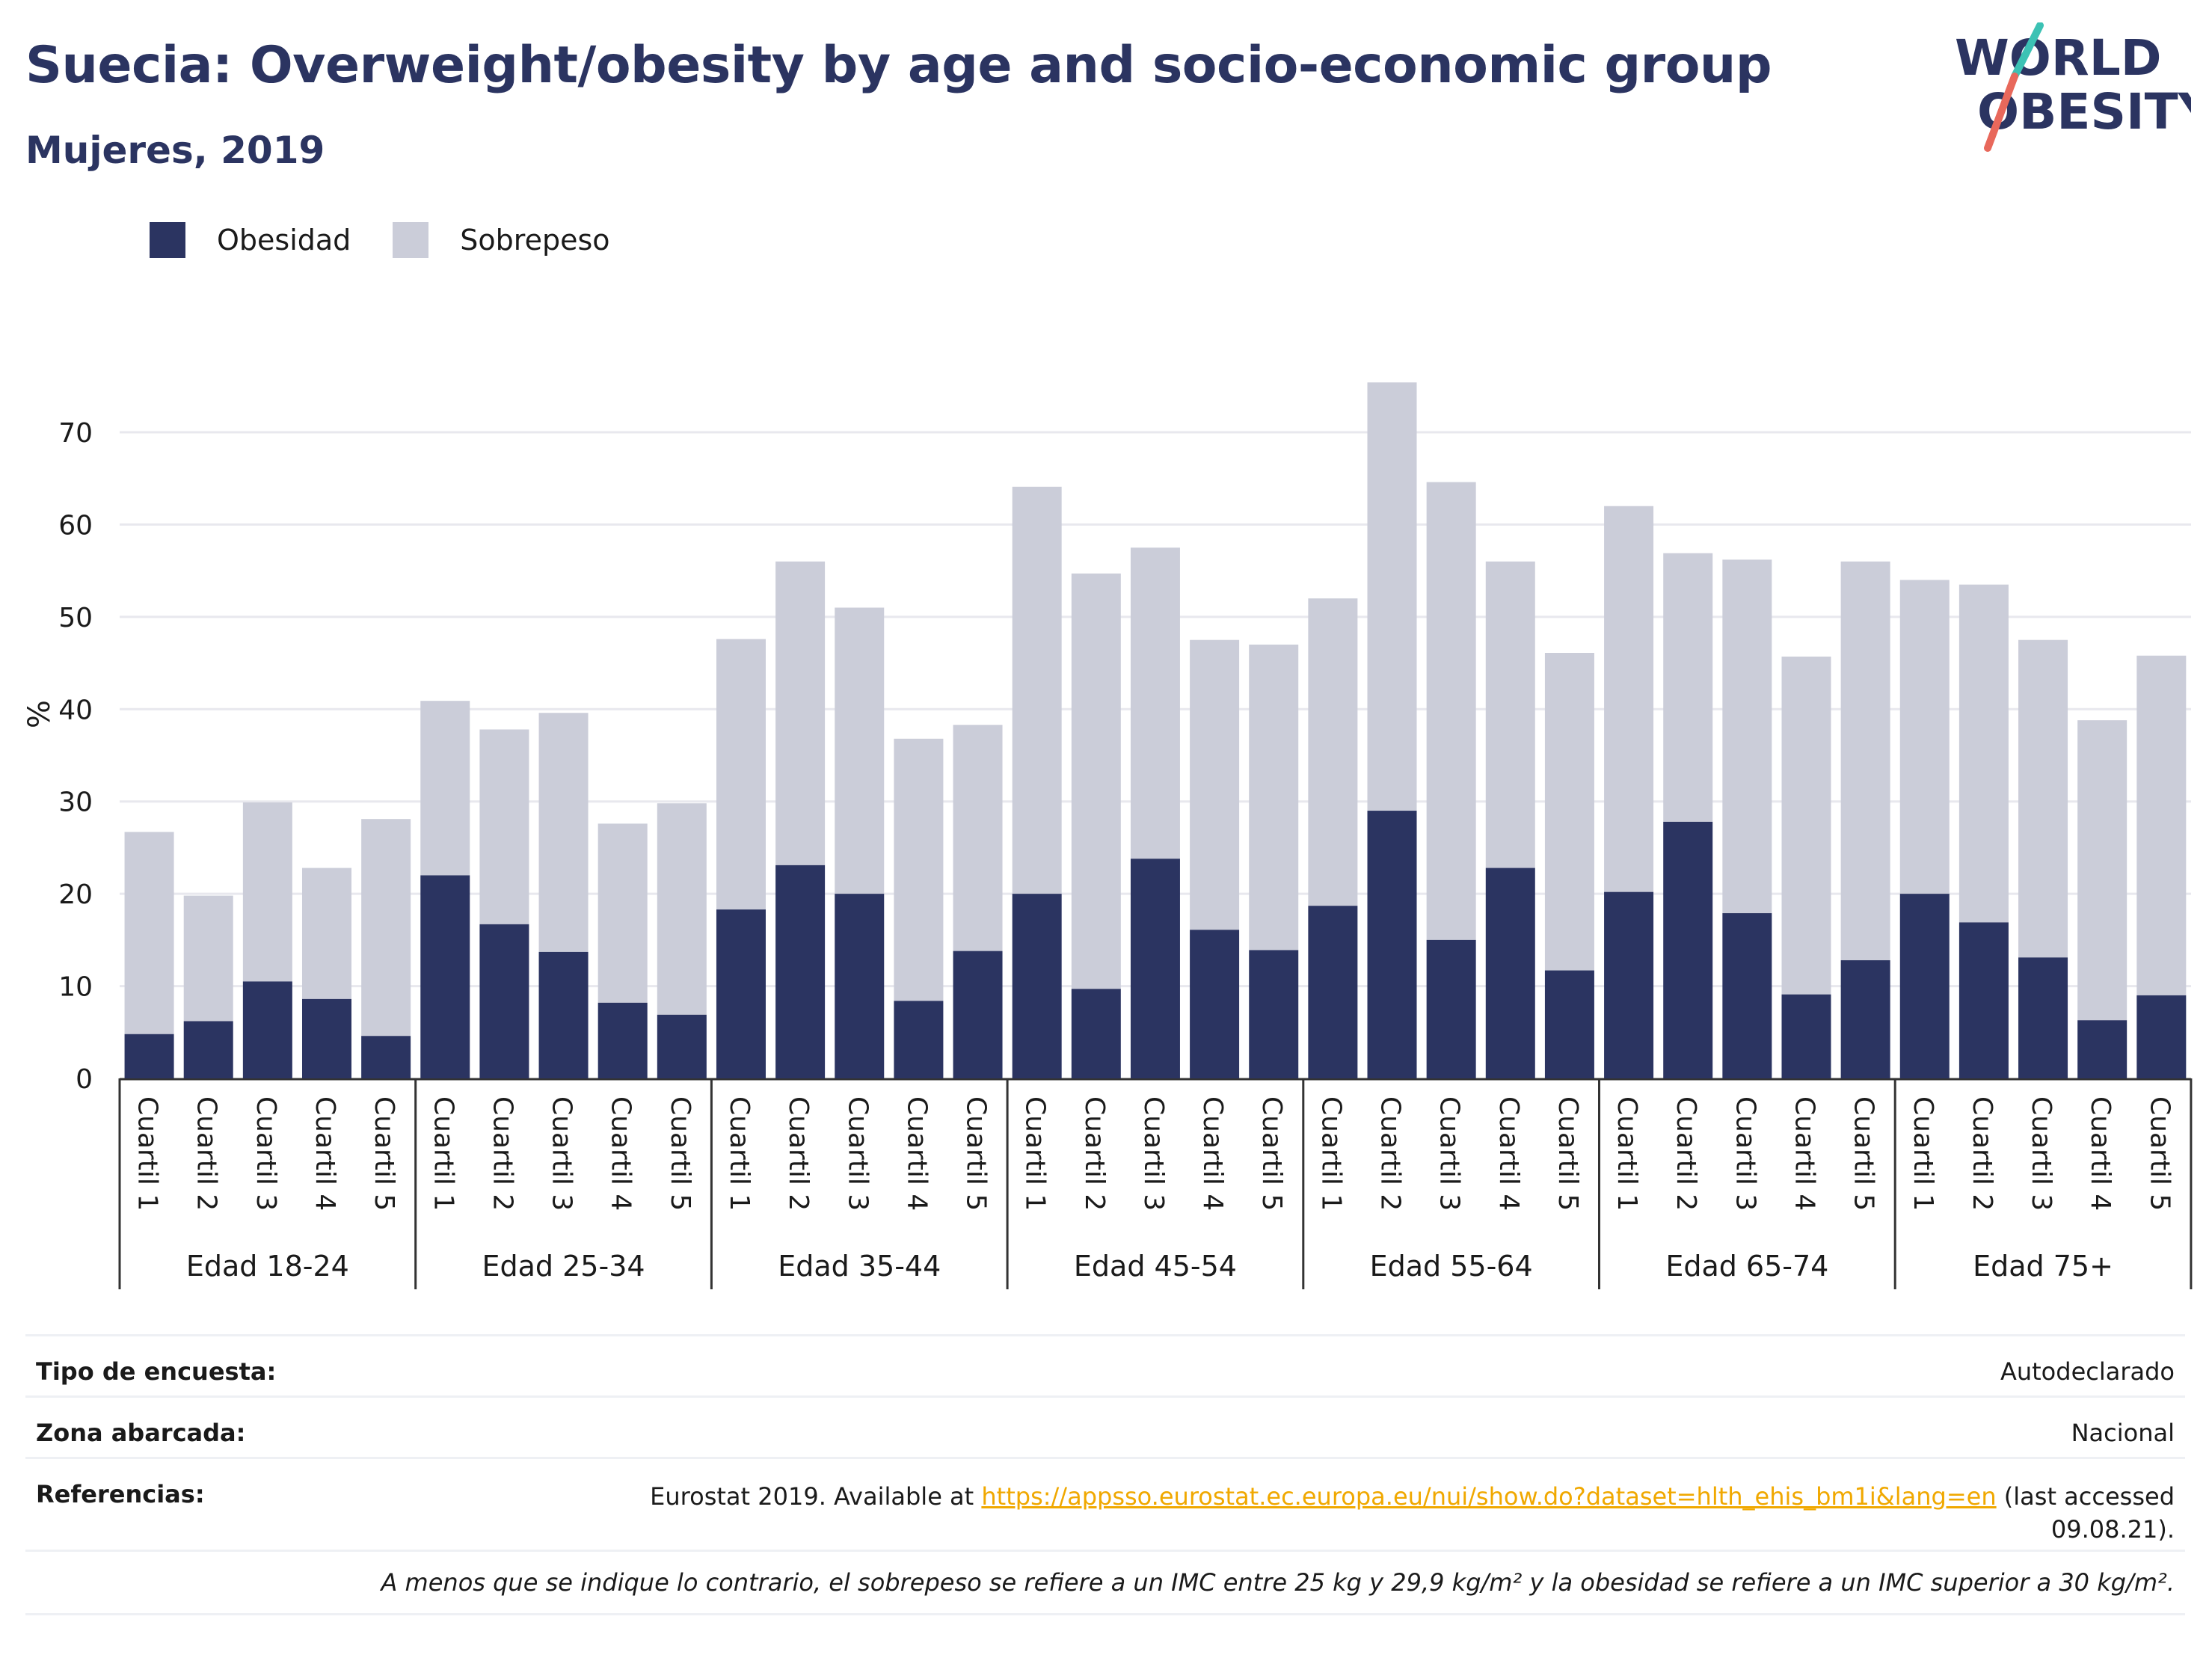 The image size is (2212, 1655). I want to click on legend-swatch-sobrepeso, so click(411, 240).